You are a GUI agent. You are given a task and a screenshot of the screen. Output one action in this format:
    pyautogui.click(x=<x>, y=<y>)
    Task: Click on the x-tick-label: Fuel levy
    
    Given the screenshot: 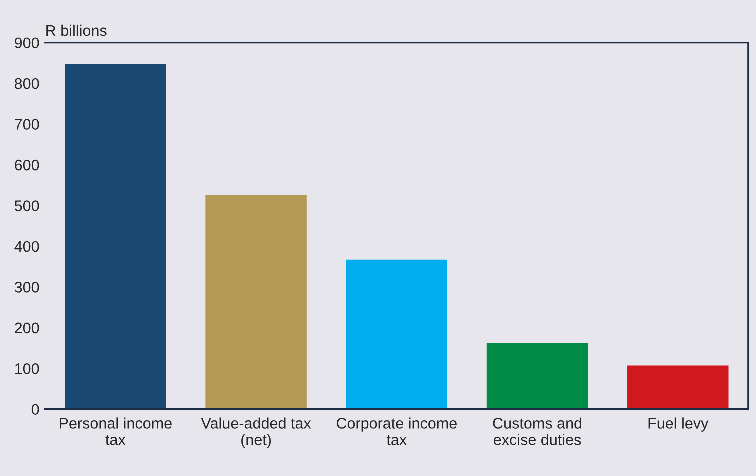 What is the action you would take?
    pyautogui.click(x=678, y=425)
    